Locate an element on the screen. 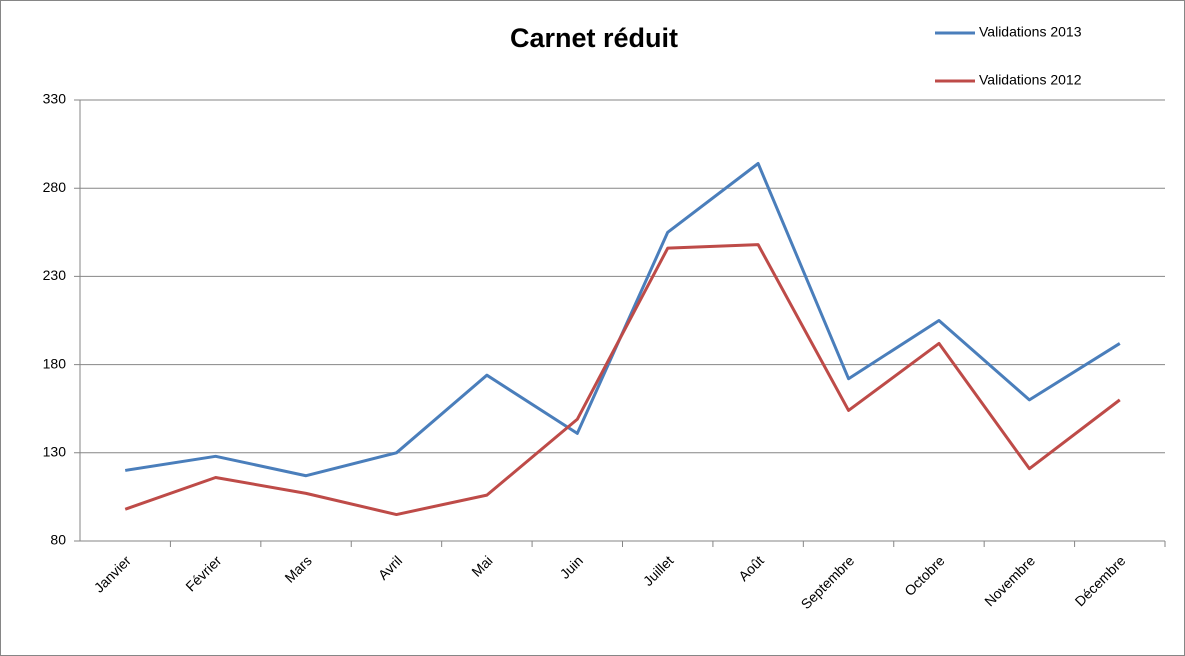 The image size is (1185, 656). chart-title: Carnet réduit is located at coordinates (594, 38).